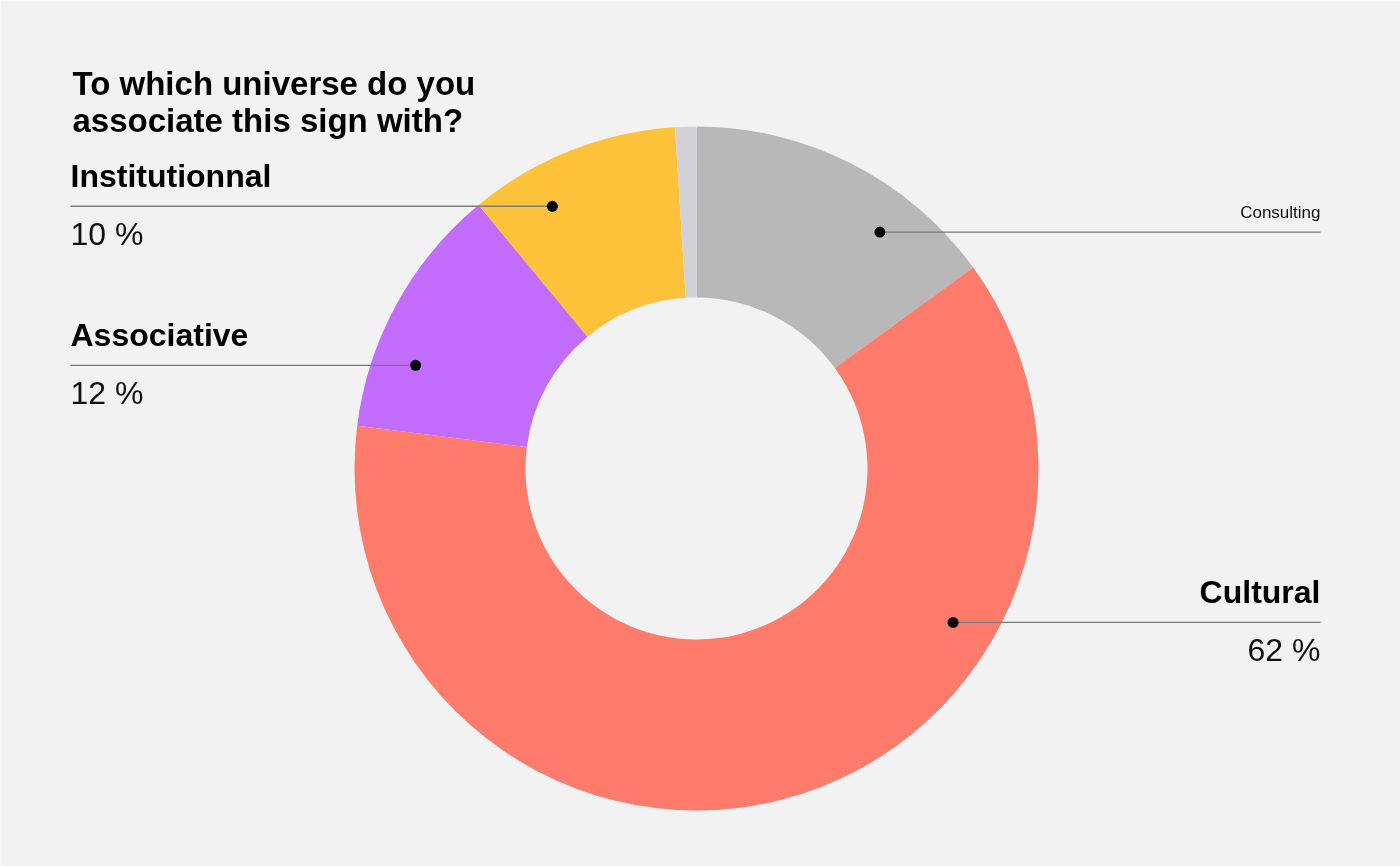 The width and height of the screenshot is (1400, 866). I want to click on data-label: 12 %, so click(107, 393).